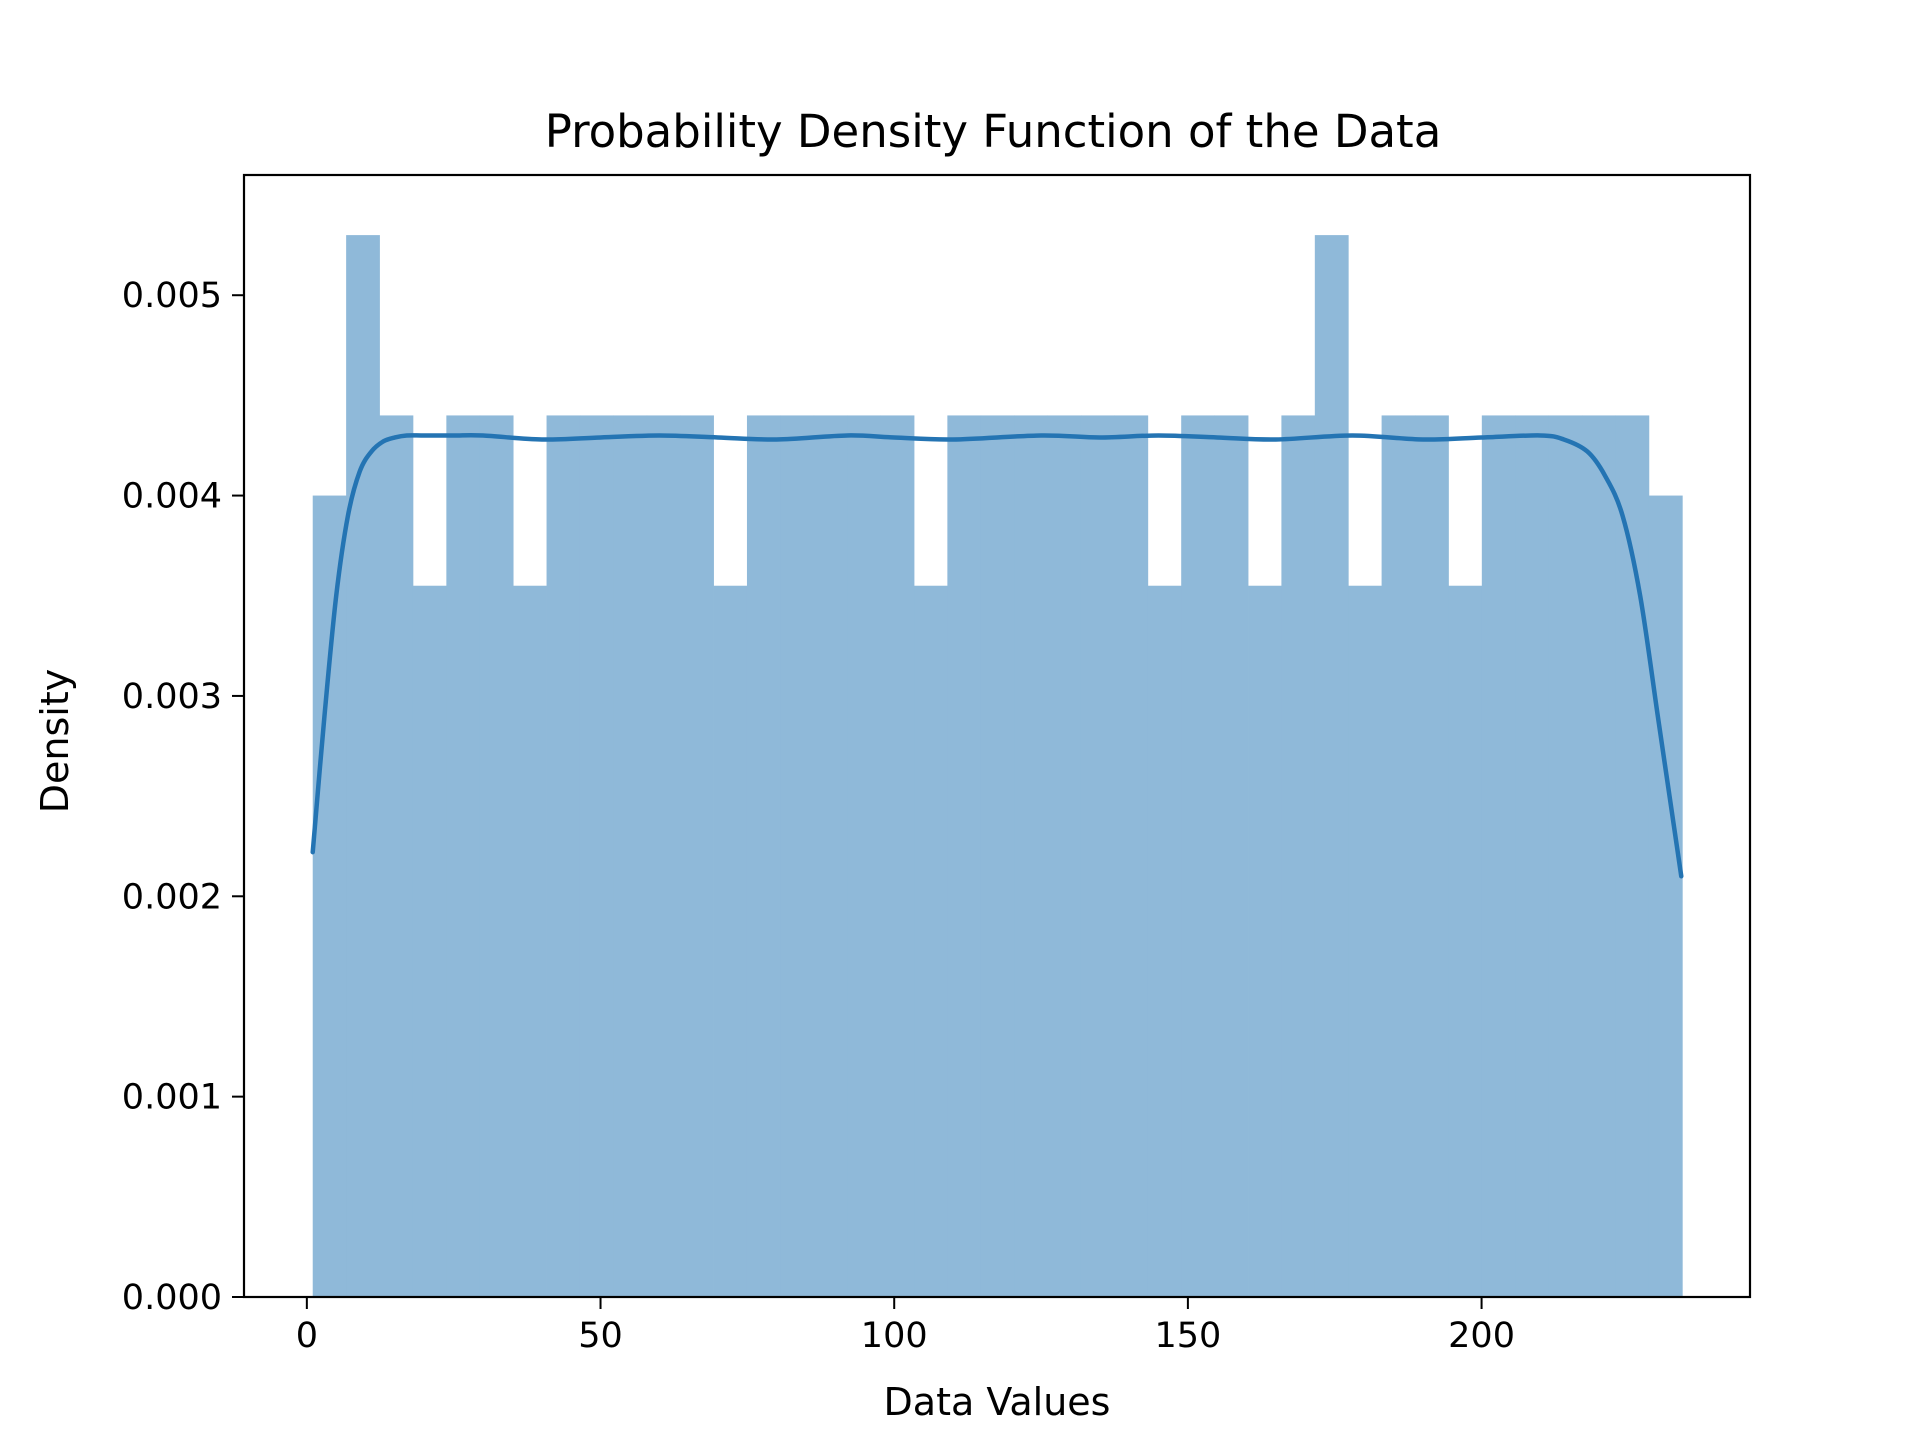  I want to click on y-tick-label: 0.003, so click(172, 697).